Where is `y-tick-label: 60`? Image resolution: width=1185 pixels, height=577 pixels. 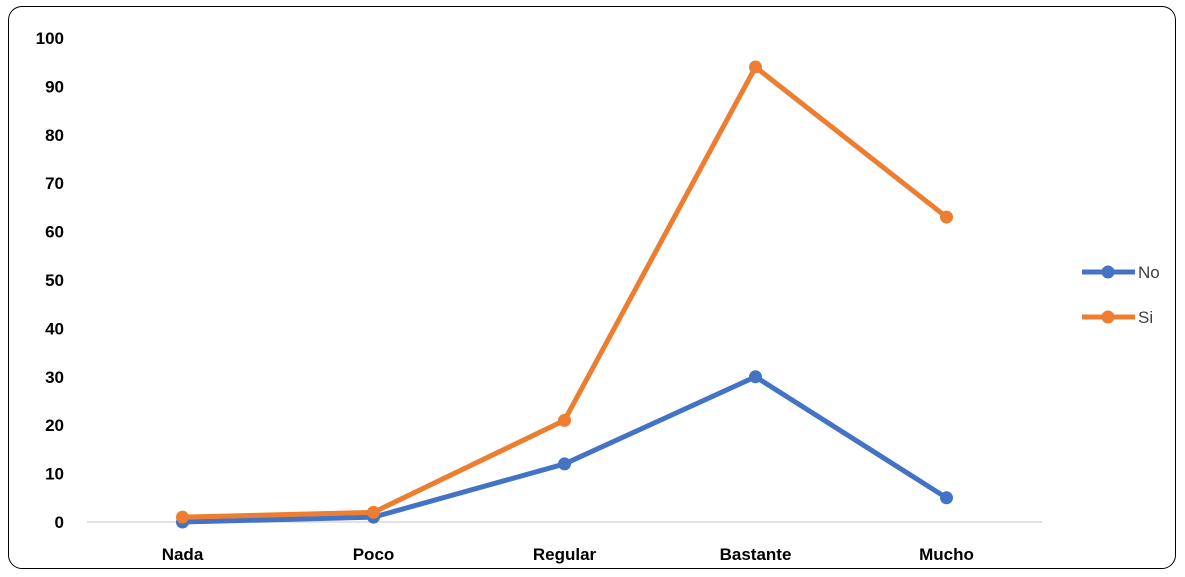
y-tick-label: 60 is located at coordinates (54, 232).